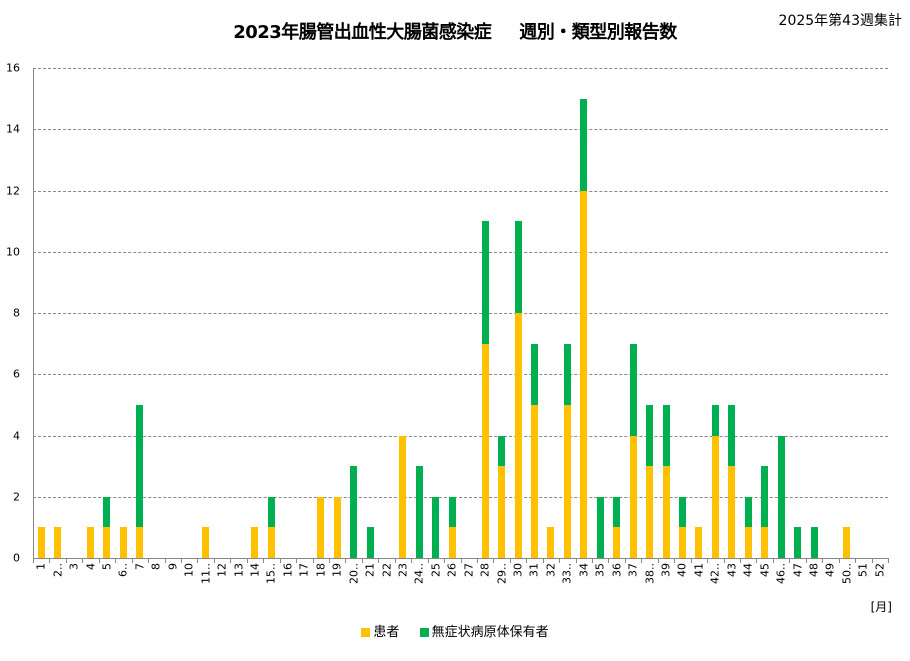 The height and width of the screenshot is (661, 910). What do you see at coordinates (485, 570) in the screenshot?
I see `x-tick-label: 28` at bounding box center [485, 570].